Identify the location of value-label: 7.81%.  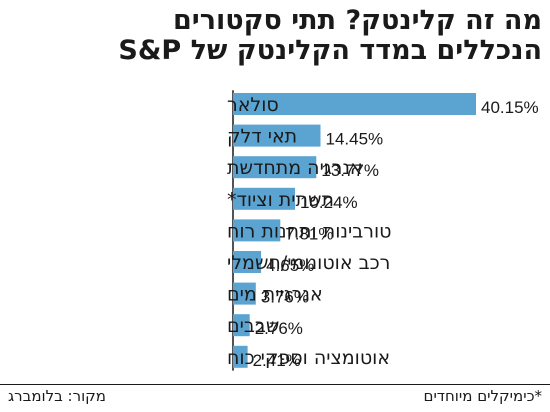
(309, 233).